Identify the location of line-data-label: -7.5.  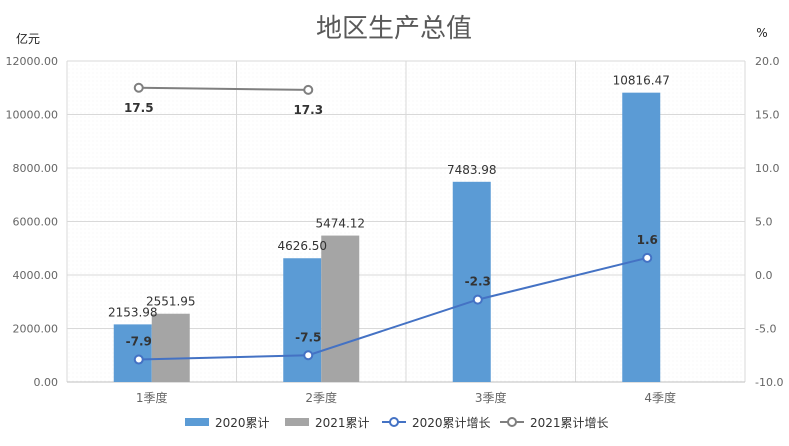
(308, 337).